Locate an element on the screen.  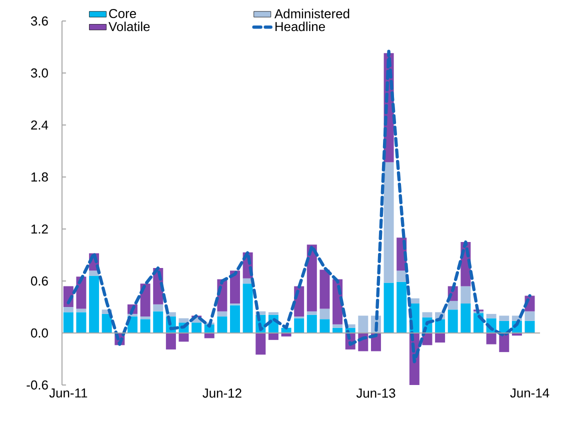
y-tick-label: 0.0 is located at coordinates (39, 333).